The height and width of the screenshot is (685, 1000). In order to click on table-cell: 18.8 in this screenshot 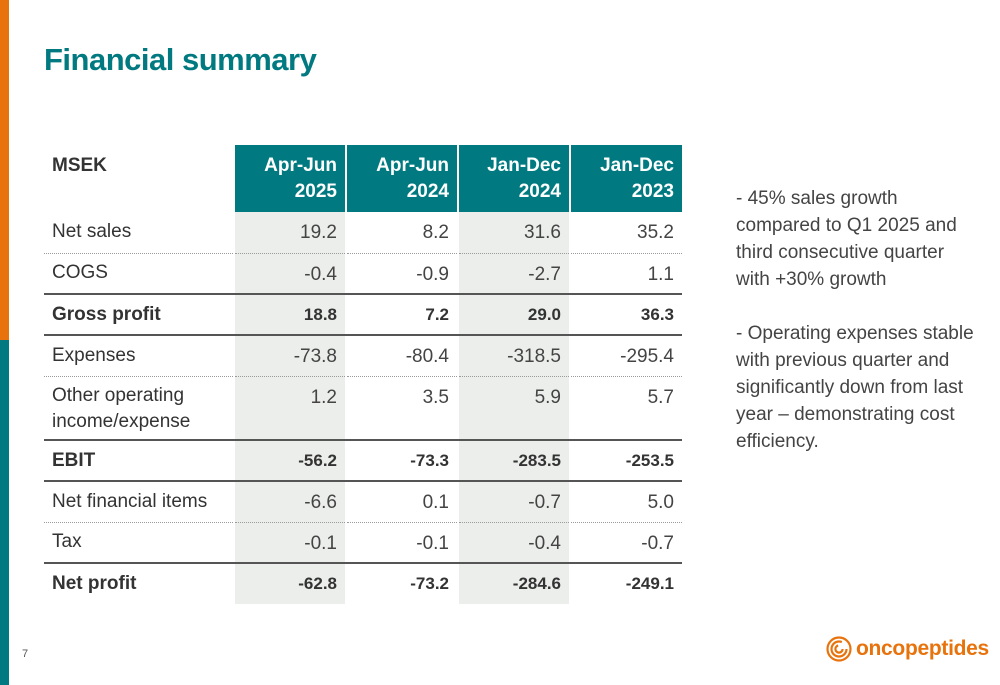, I will do `click(289, 315)`.